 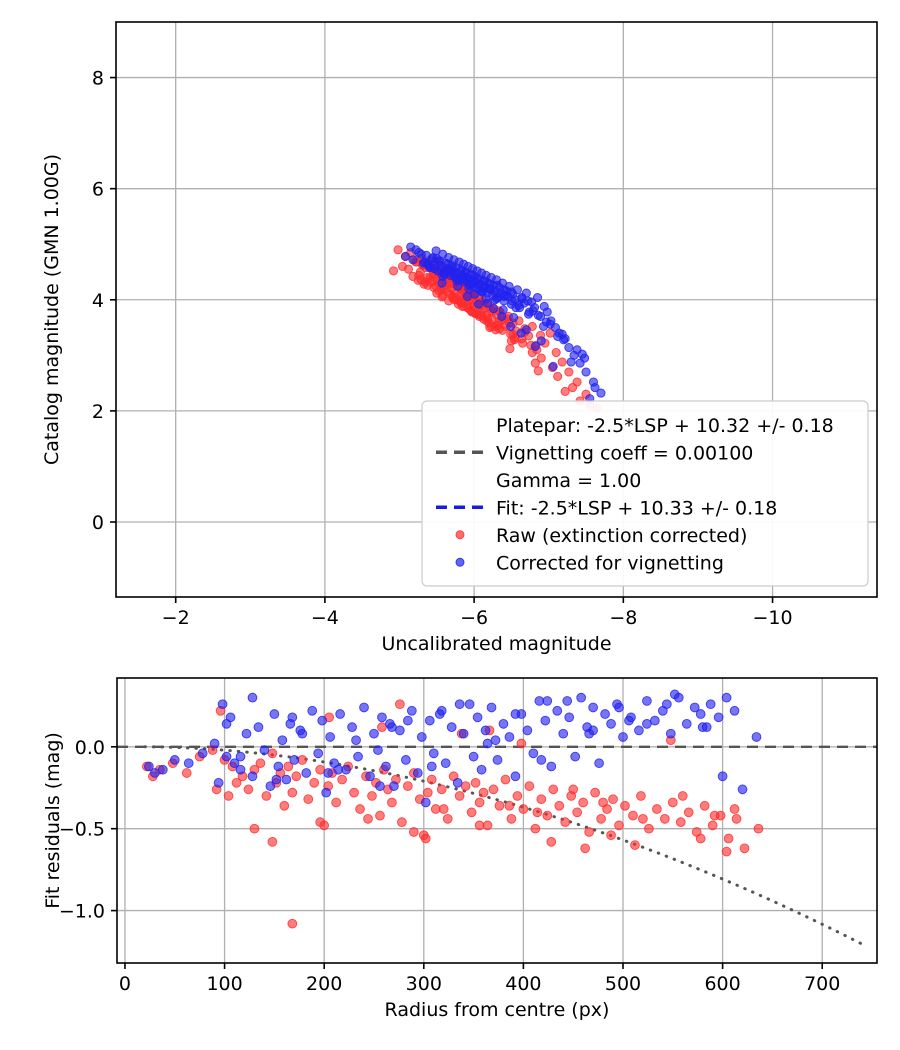 I want to click on legend-entry: Platepar: -2.5*LSP + 10.32 +/- 0.18, so click(x=665, y=426).